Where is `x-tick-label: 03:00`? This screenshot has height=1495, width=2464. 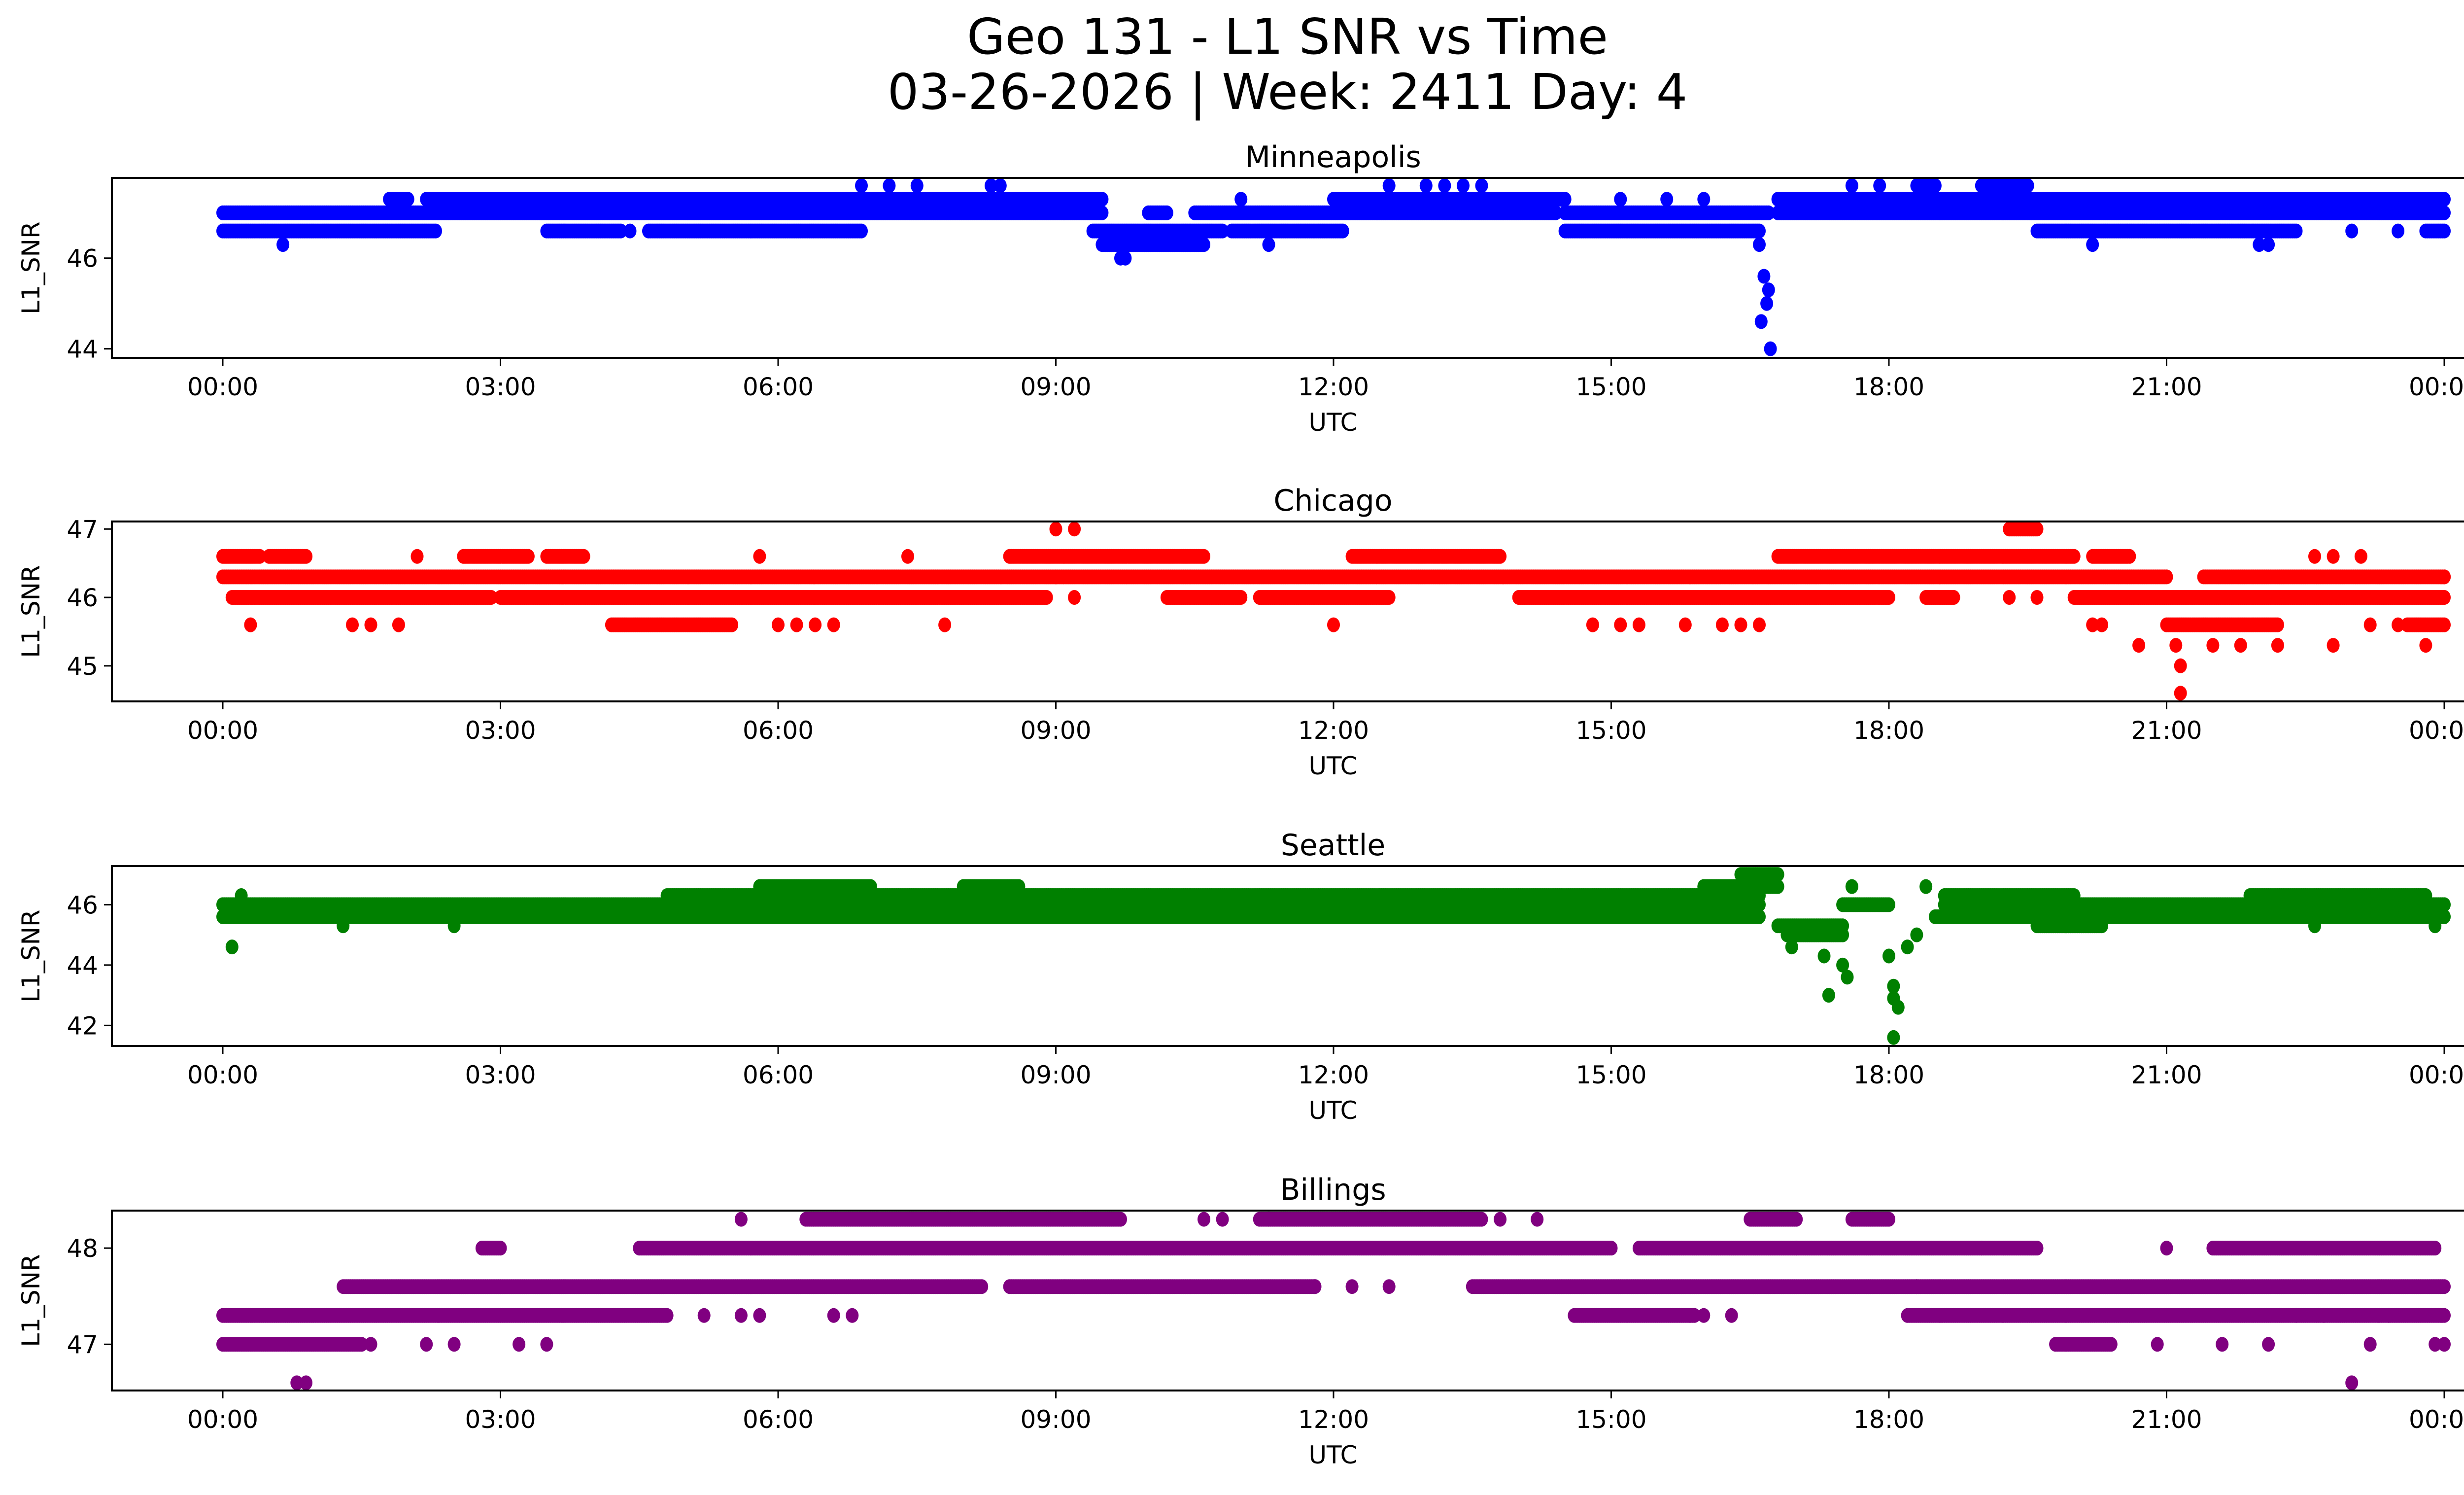
x-tick-label: 03:00 is located at coordinates (500, 387).